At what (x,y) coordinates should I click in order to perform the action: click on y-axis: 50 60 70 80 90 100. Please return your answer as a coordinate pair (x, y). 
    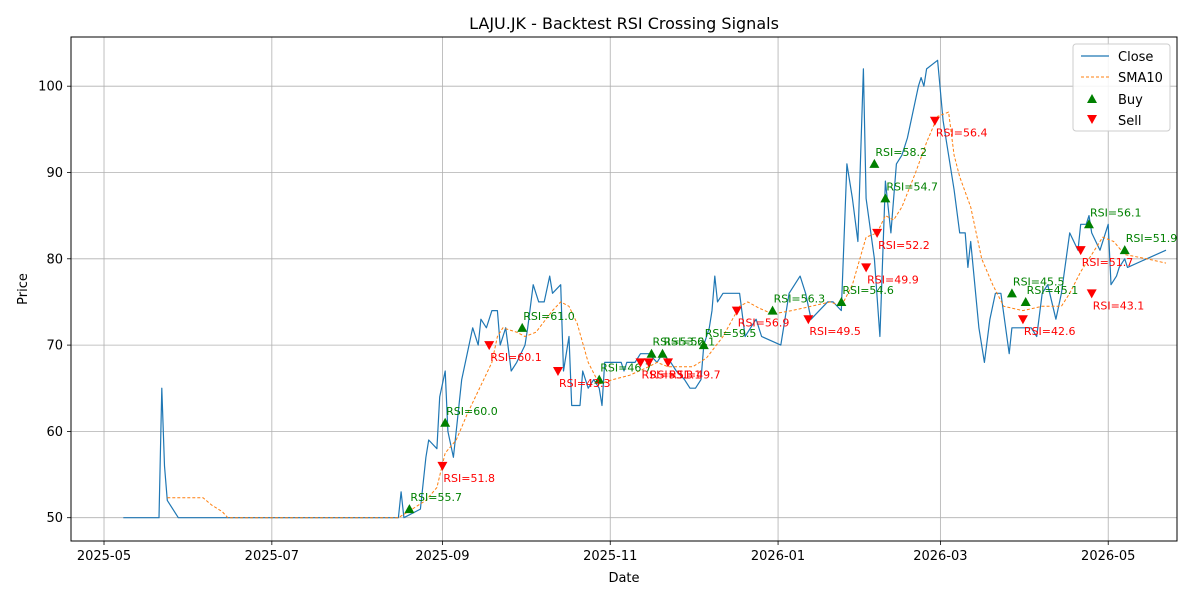
    Looking at the image, I should click on (54, 303).